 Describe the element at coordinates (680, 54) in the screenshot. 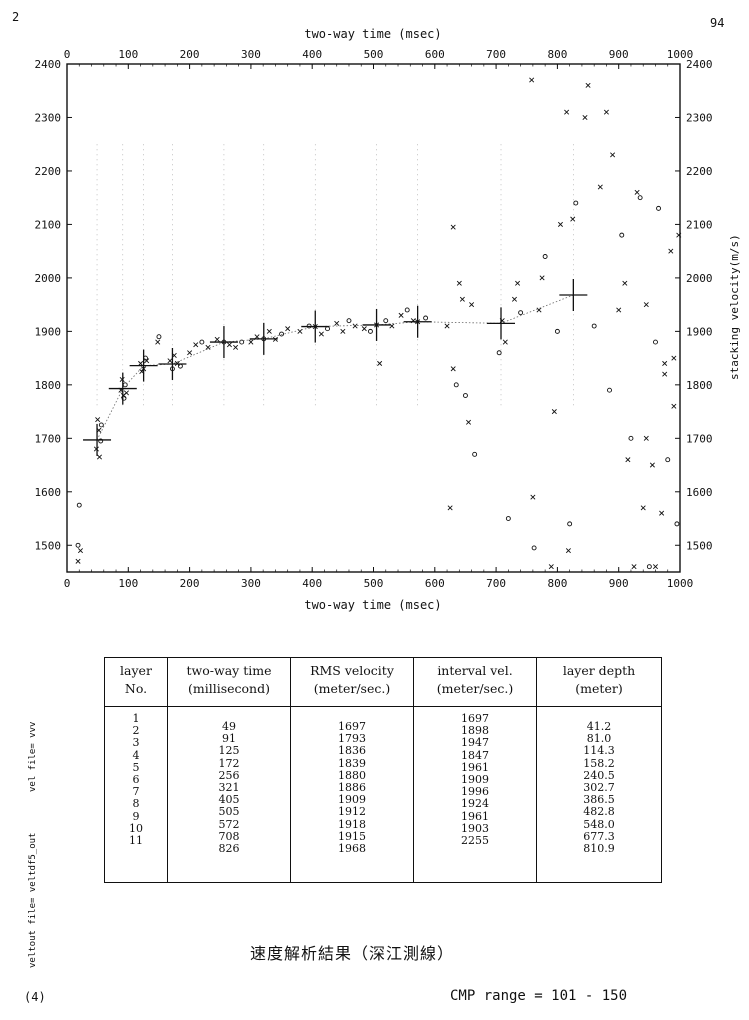

I see `x-tick-label-top: 1000` at that location.